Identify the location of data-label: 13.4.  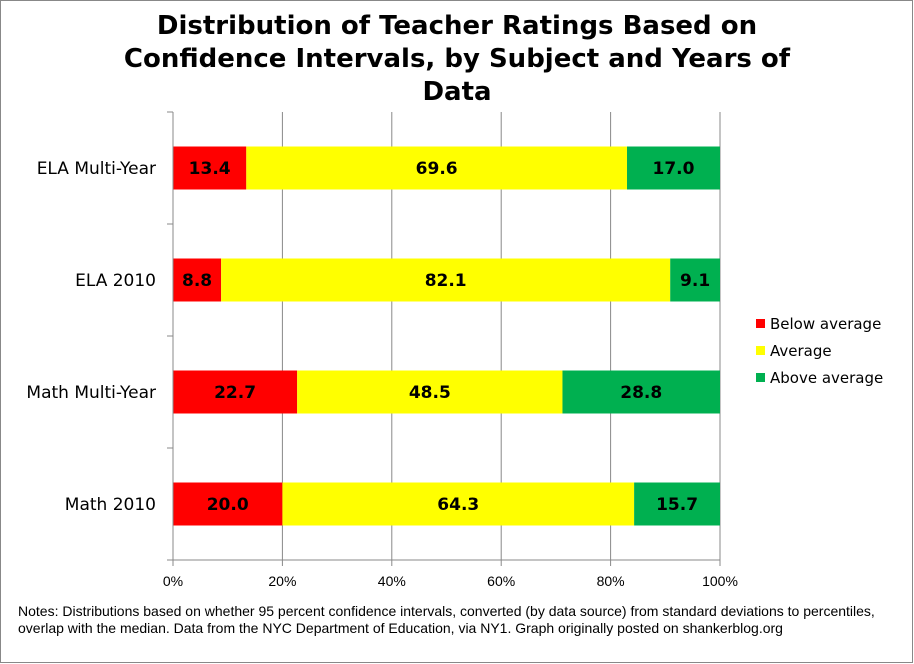
(210, 169).